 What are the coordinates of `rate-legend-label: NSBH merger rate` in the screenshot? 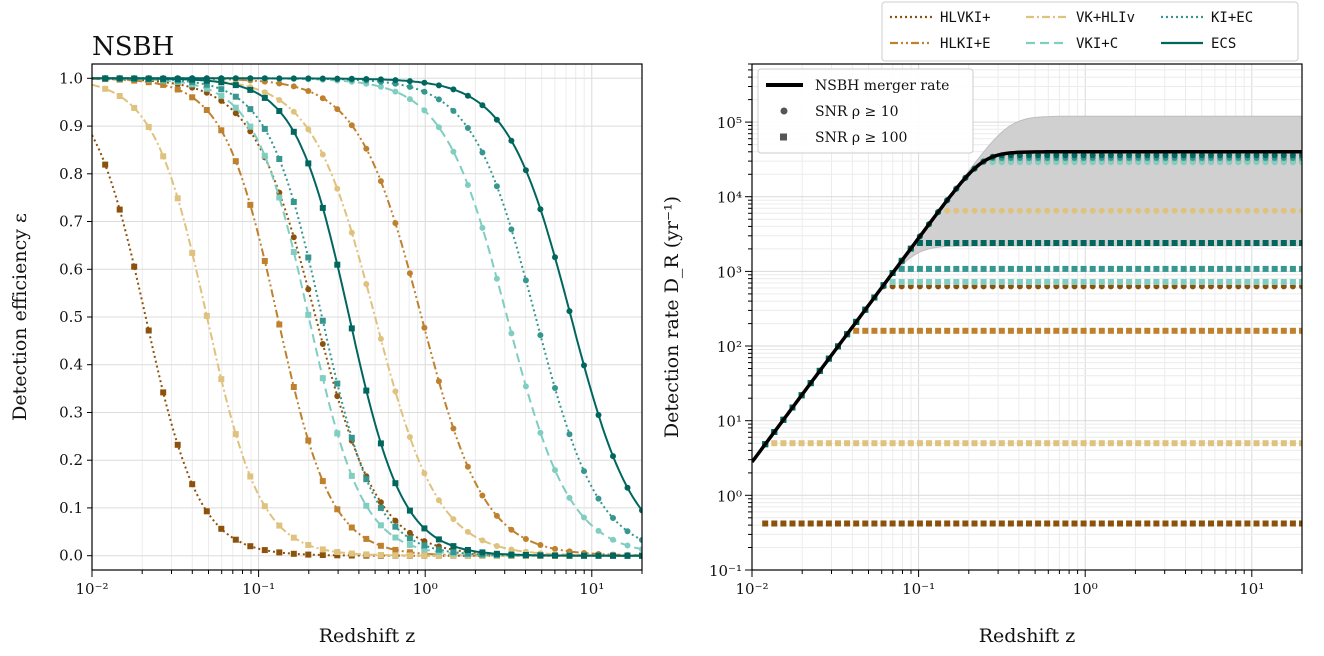 It's located at (882, 86).